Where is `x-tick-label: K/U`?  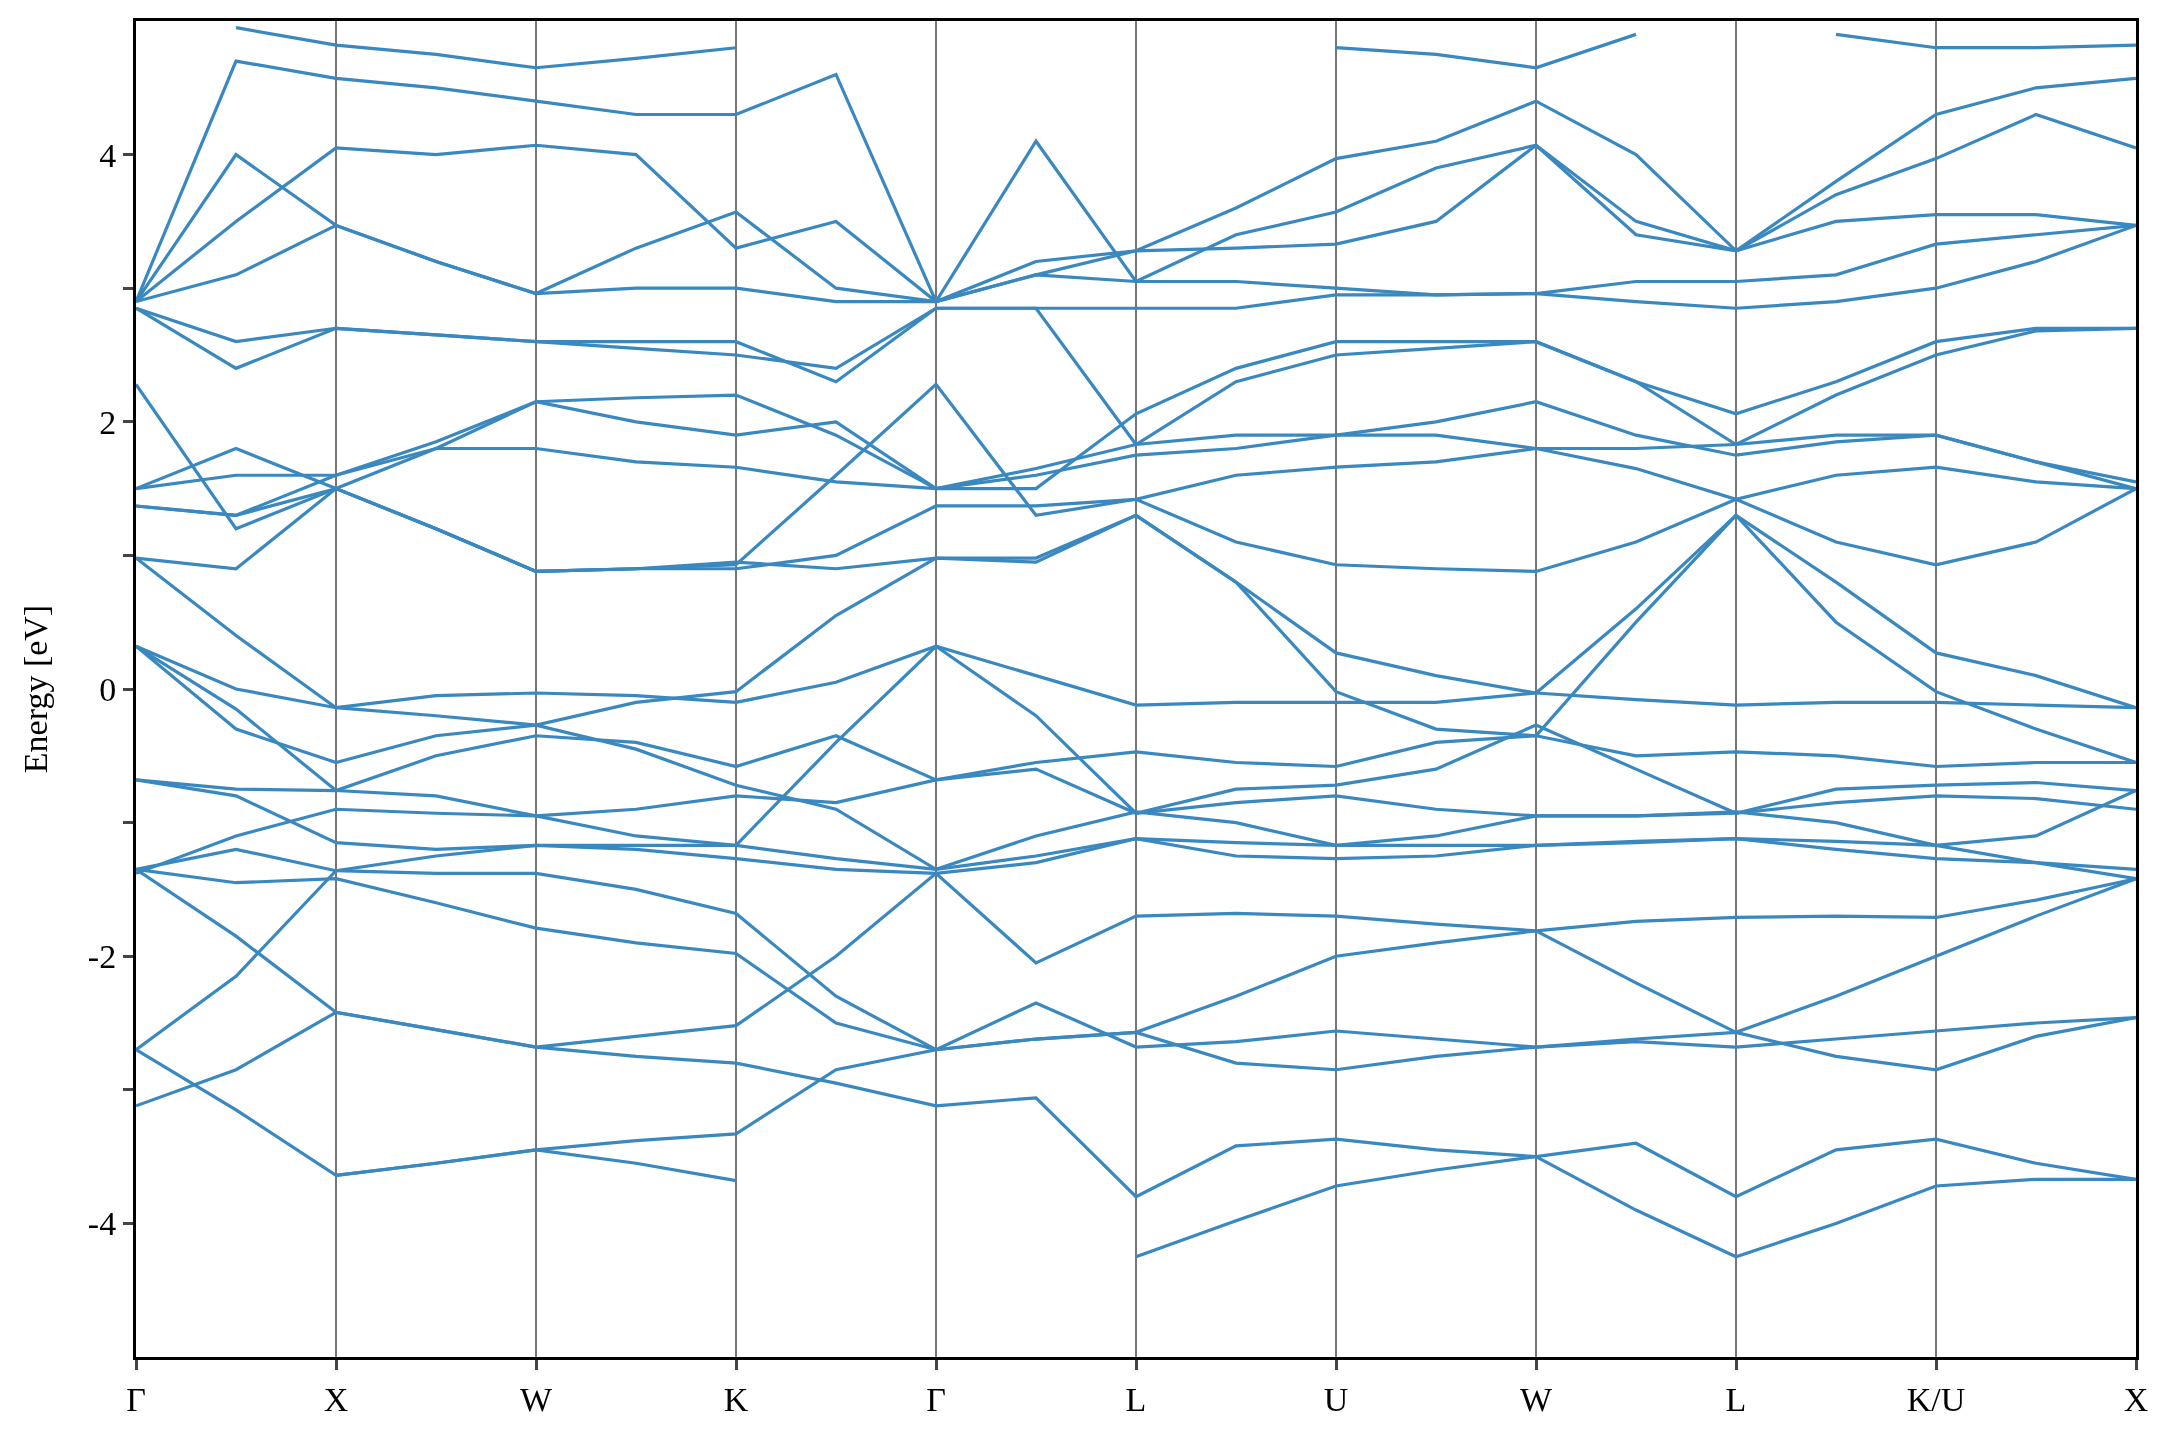 x-tick-label: K/U is located at coordinates (1936, 1399).